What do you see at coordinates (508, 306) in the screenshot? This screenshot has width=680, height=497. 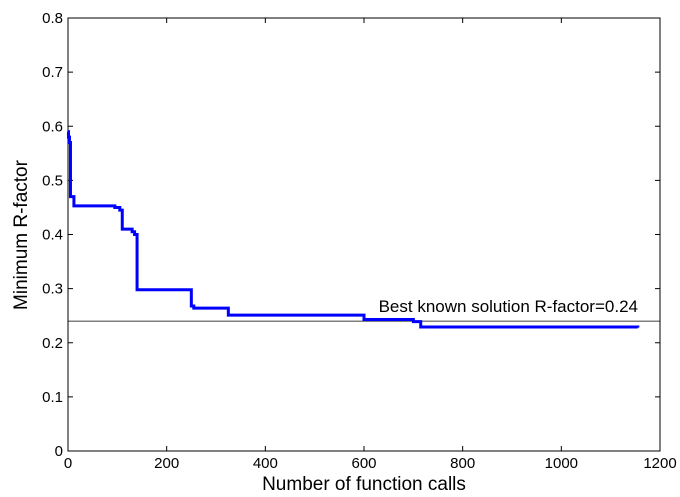 I see `best-known-solution-label: Best known solution R-factor=0.24` at bounding box center [508, 306].